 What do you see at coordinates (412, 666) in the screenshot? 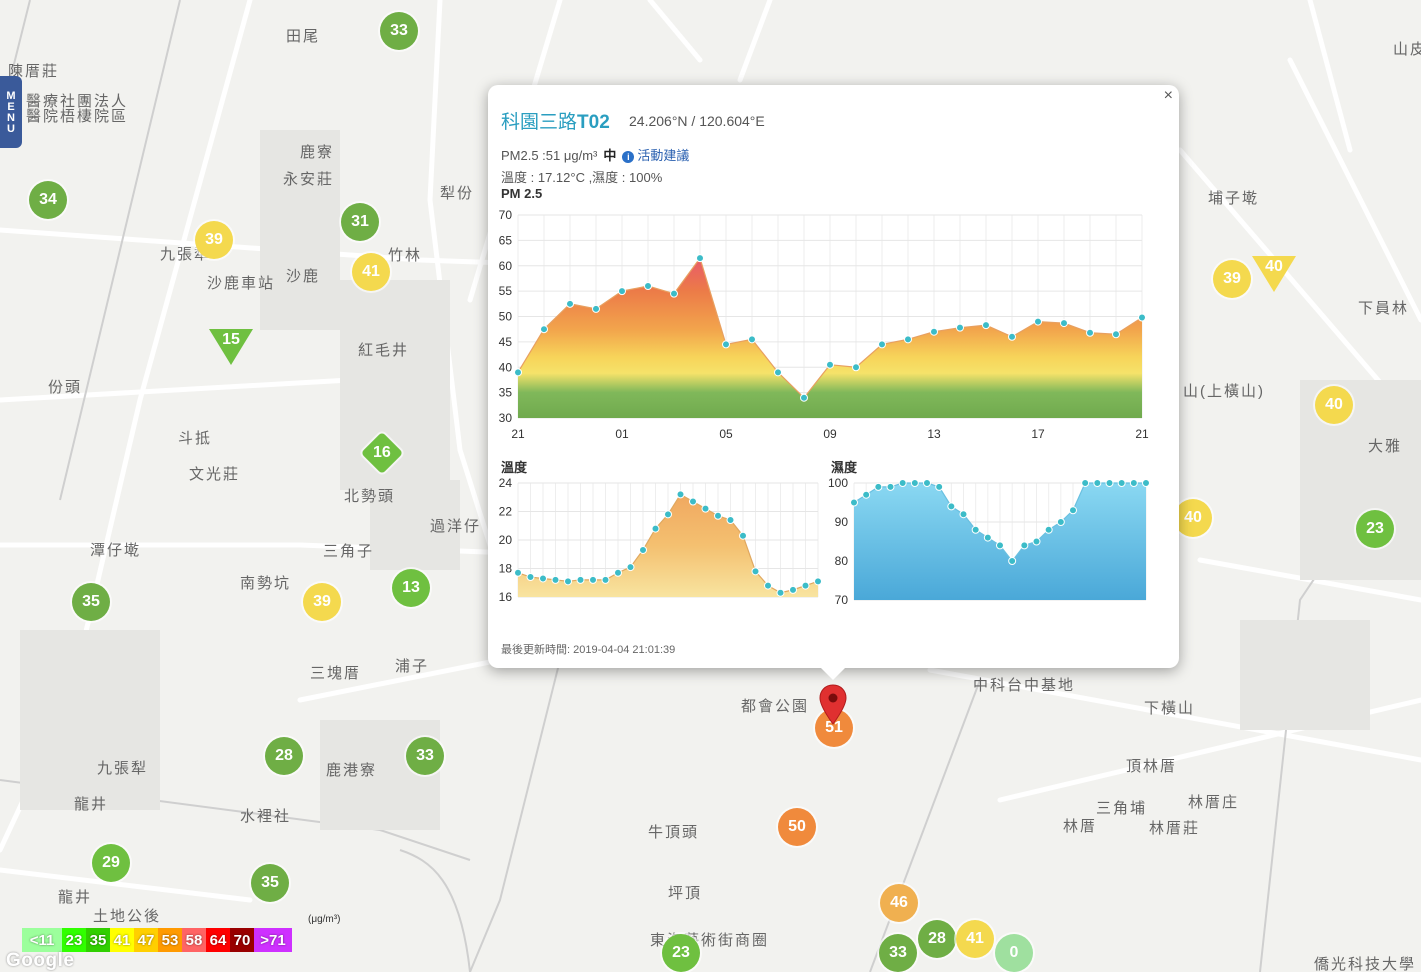
I see `place-label: 浦子` at bounding box center [412, 666].